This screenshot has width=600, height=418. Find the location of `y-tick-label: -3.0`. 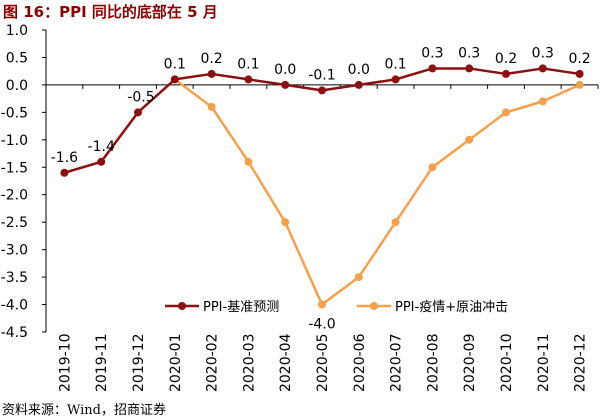

y-tick-label: -3.0 is located at coordinates (14, 251).